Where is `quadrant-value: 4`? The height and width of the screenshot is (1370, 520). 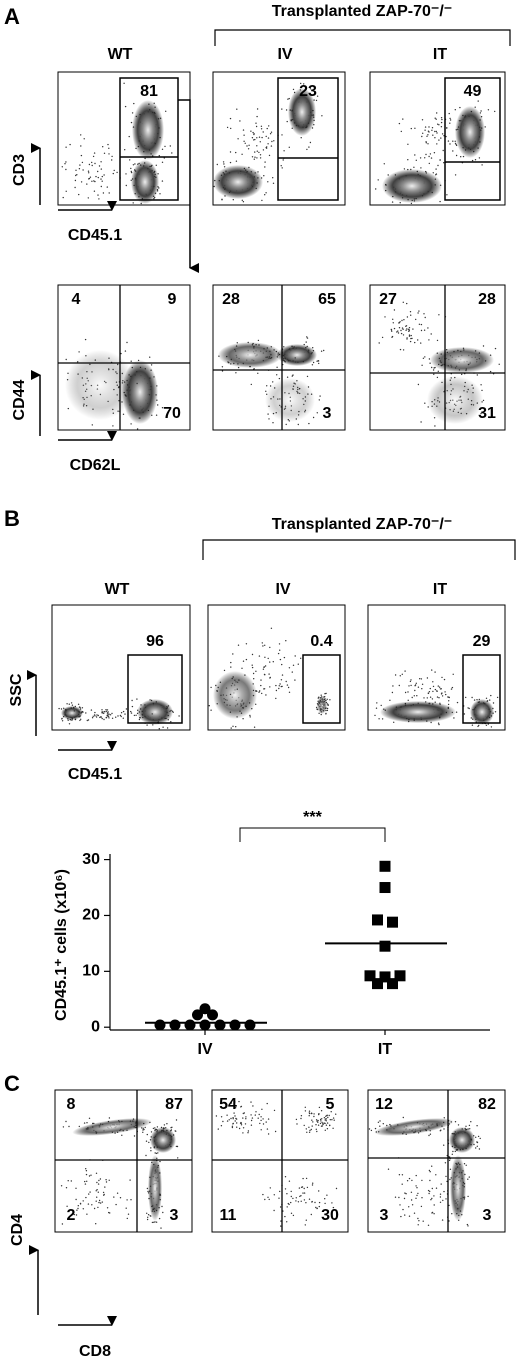
quadrant-value: 4 is located at coordinates (76, 299).